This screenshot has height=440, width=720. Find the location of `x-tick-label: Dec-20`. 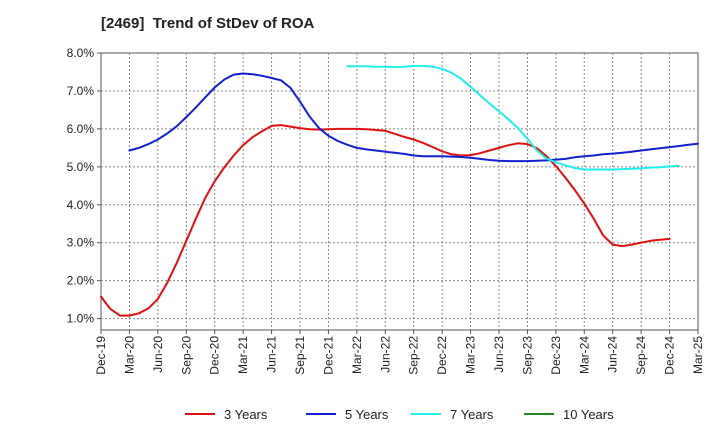

x-tick-label: Dec-20 is located at coordinates (215, 355).